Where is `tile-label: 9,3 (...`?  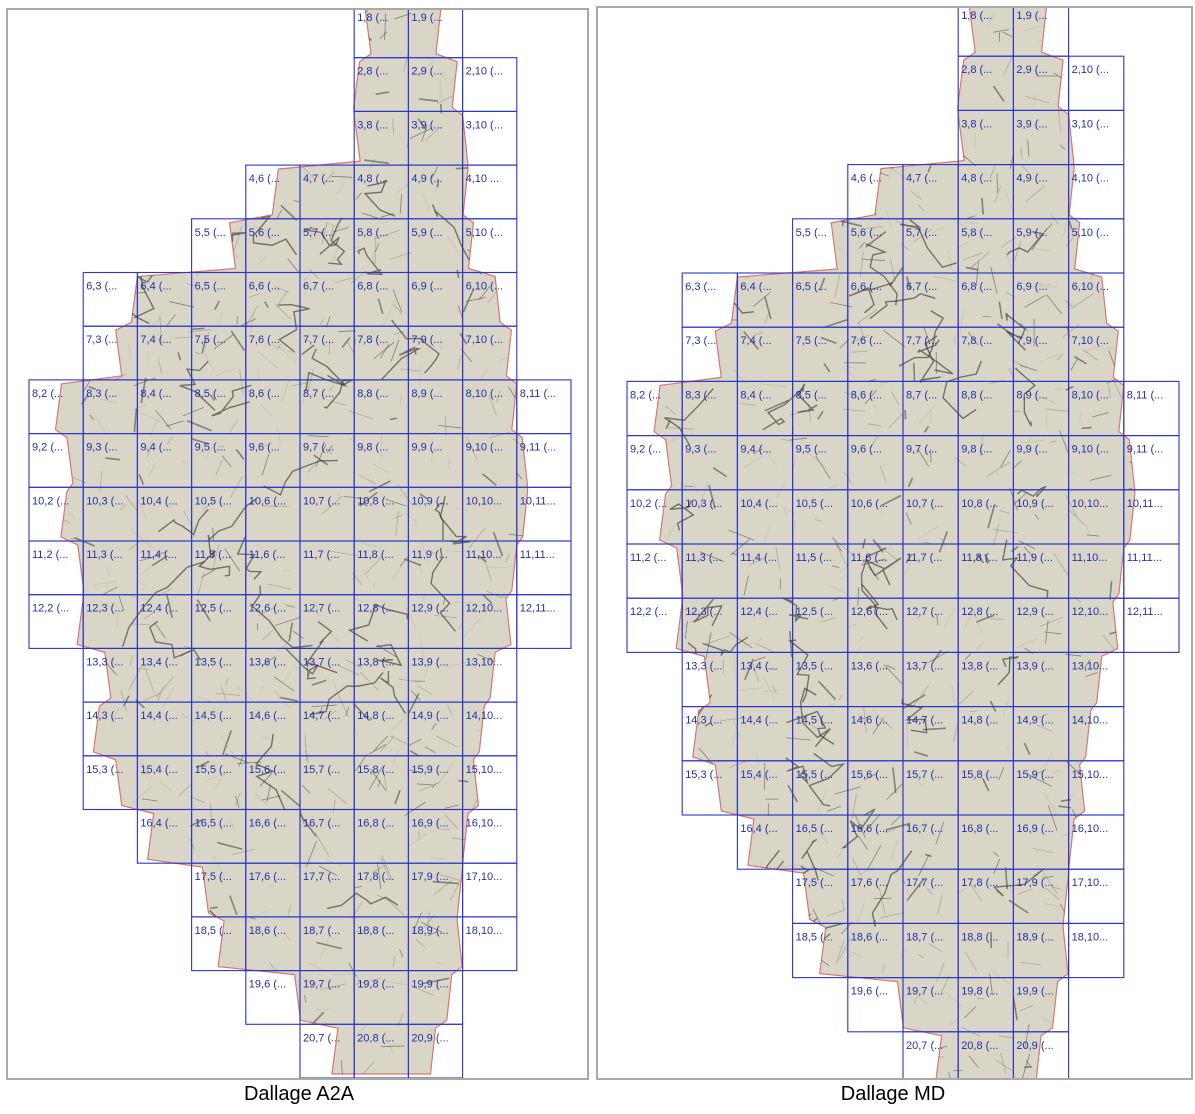
tile-label: 9,3 (... is located at coordinates (101, 448).